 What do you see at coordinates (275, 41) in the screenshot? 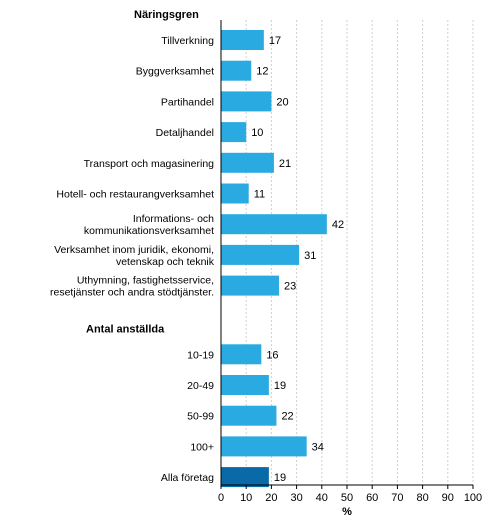
I see `data-label: 17` at bounding box center [275, 41].